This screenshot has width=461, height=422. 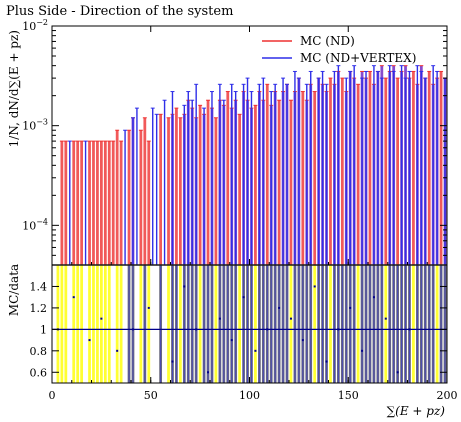 What do you see at coordinates (43, 329) in the screenshot?
I see `ratio-y-tick-label: 1` at bounding box center [43, 329].